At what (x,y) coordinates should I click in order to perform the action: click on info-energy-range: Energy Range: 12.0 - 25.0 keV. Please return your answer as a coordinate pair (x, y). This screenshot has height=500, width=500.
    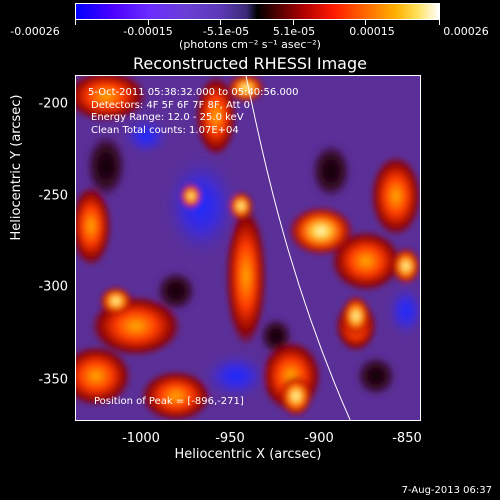
    Looking at the image, I should click on (167, 117).